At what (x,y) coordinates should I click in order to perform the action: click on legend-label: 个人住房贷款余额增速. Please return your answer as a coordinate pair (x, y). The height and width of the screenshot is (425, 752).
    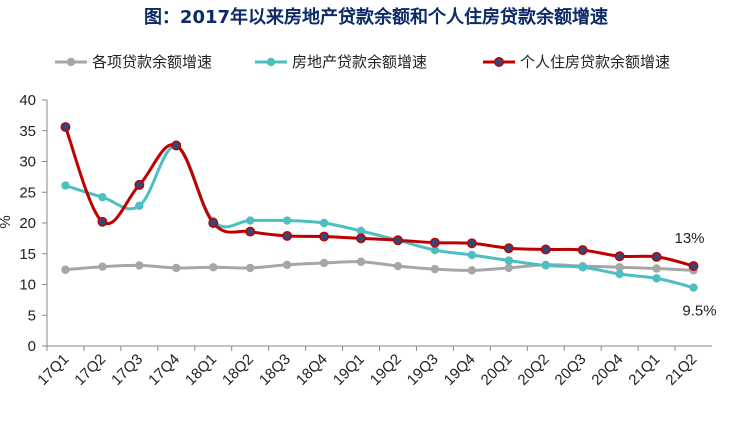
    Looking at the image, I should click on (595, 62).